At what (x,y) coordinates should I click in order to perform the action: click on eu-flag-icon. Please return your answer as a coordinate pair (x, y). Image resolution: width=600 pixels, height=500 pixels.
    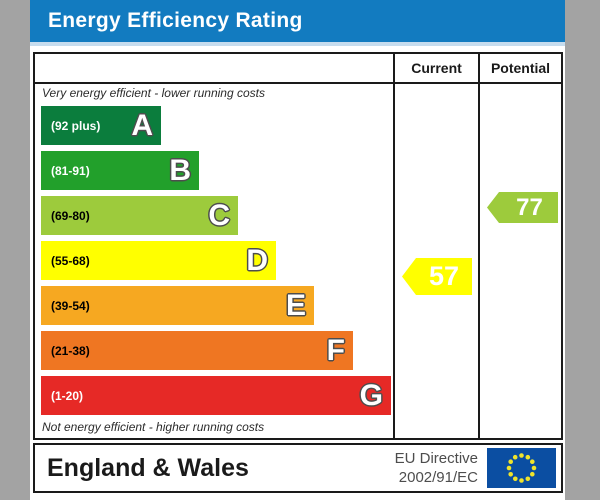
    Looking at the image, I should click on (521, 468).